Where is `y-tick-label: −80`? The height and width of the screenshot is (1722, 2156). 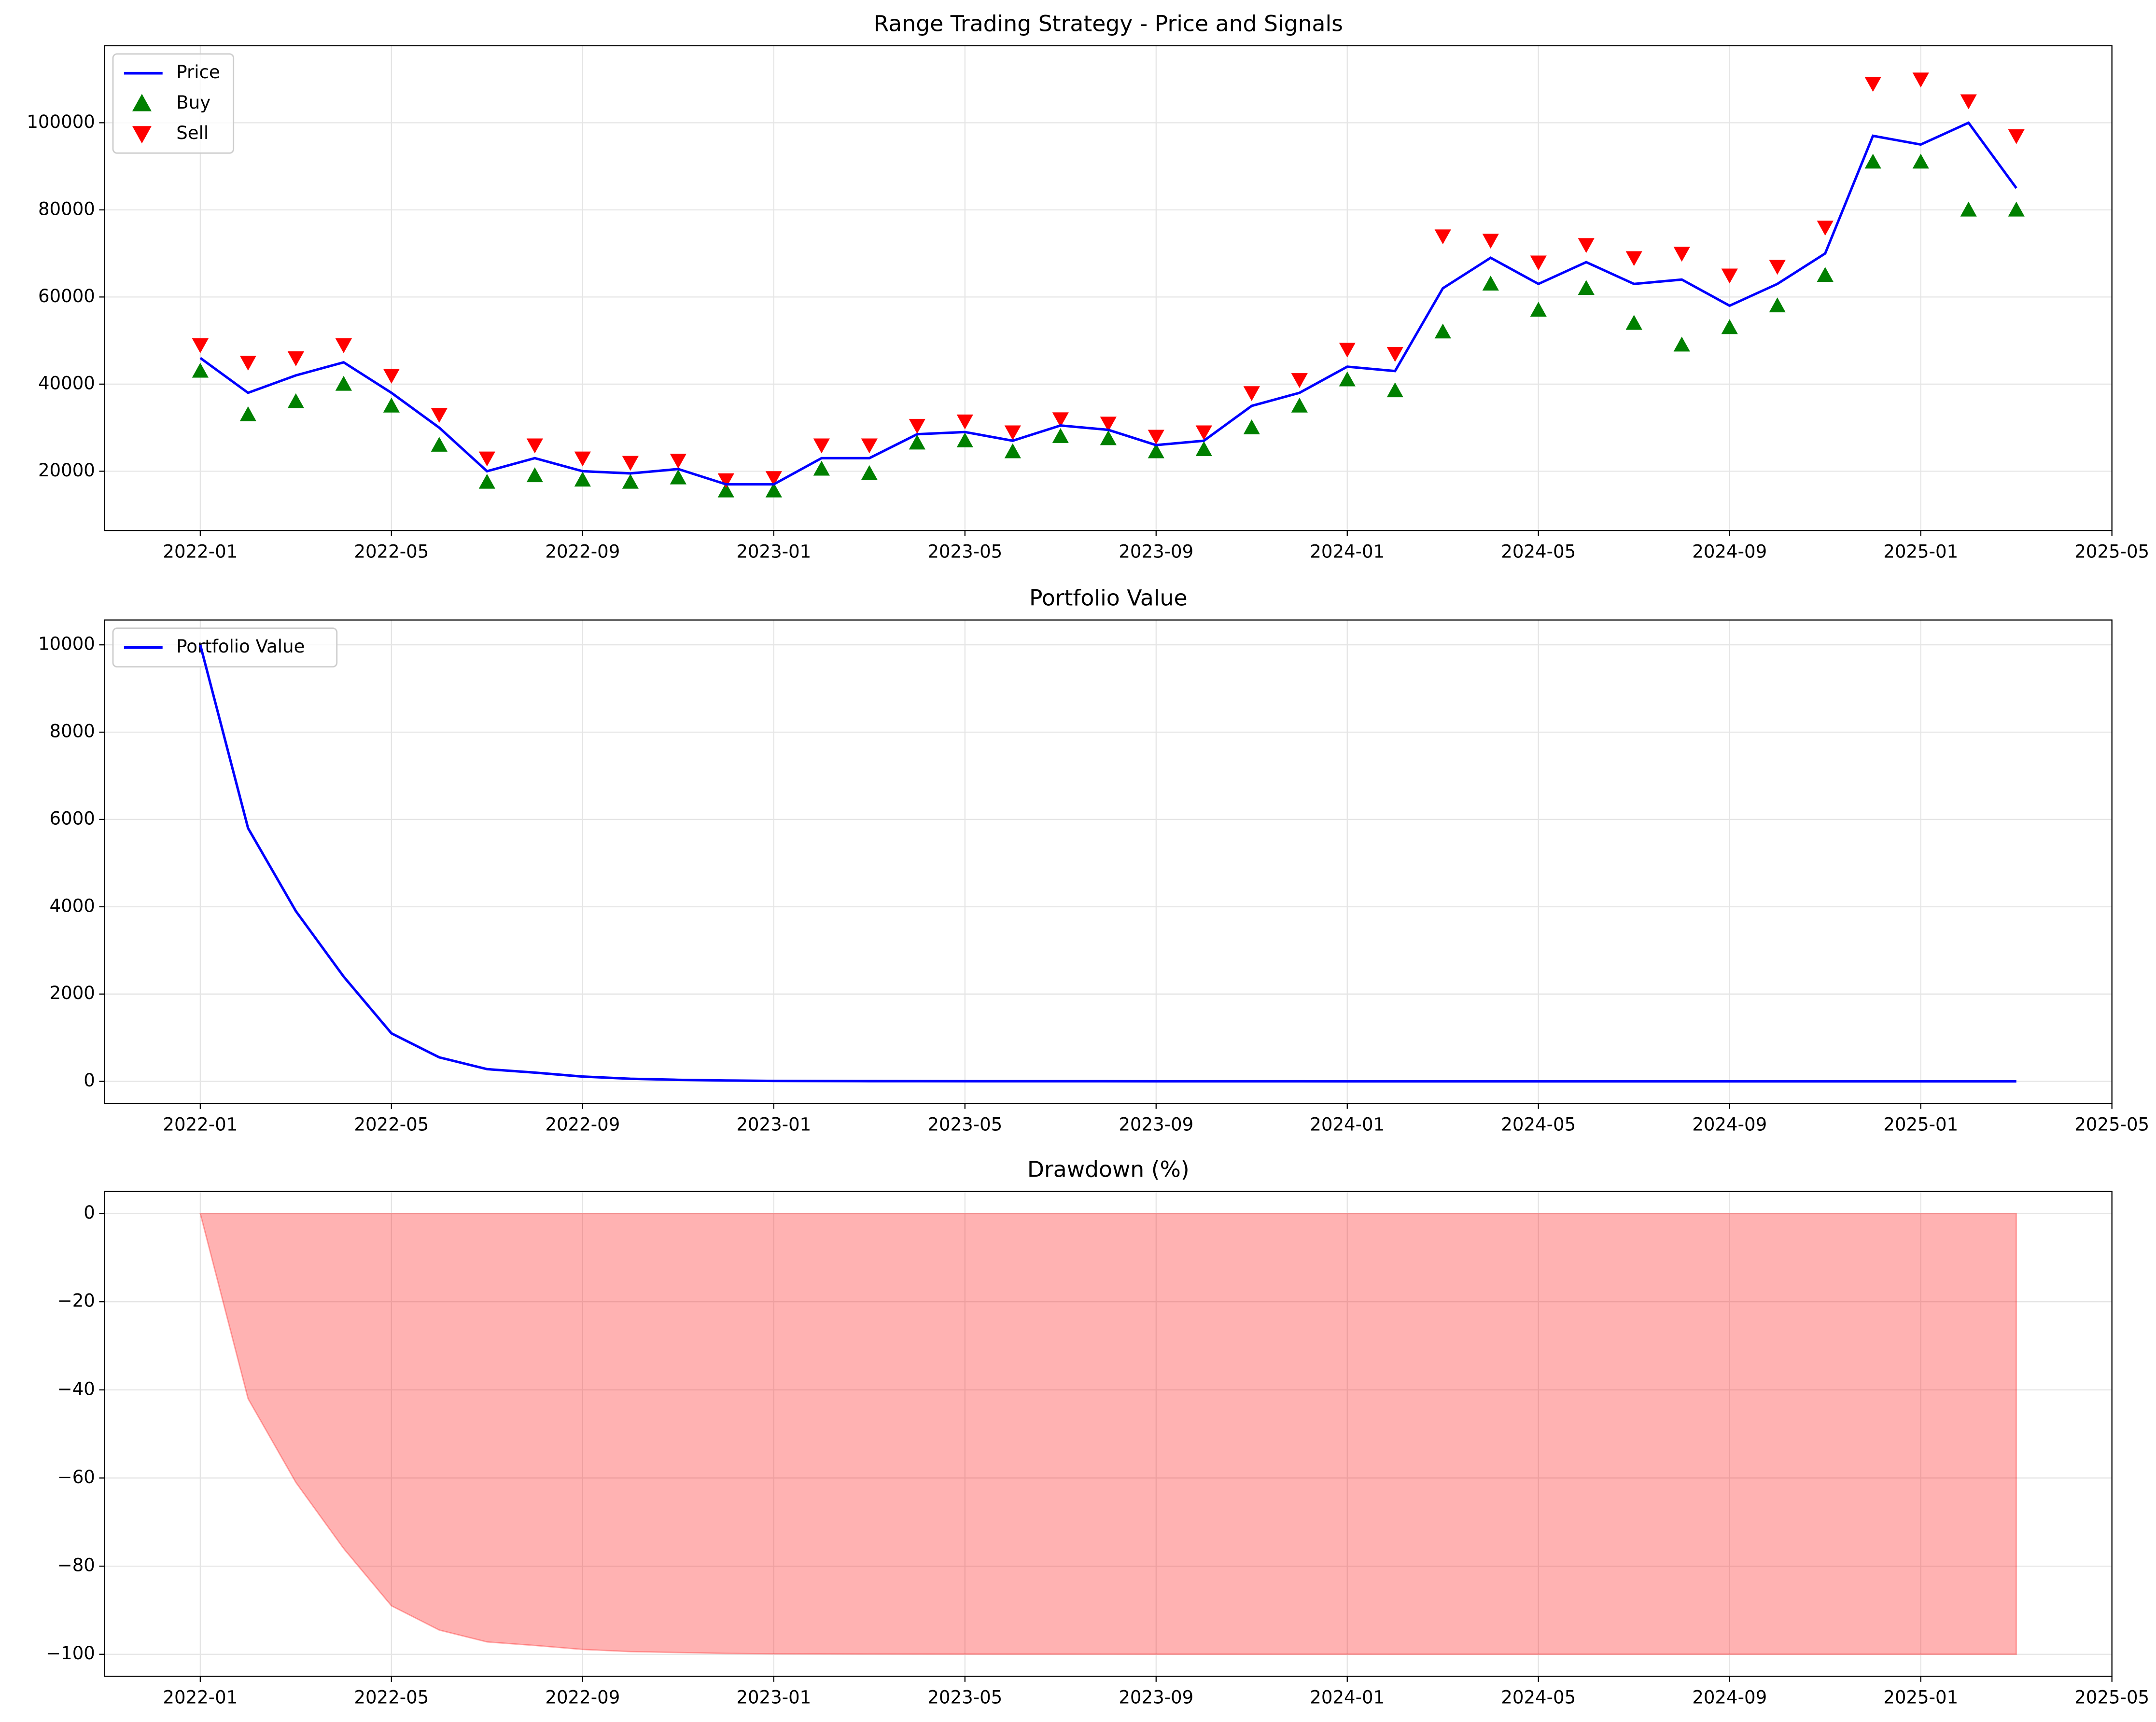
y-tick-label: −80 is located at coordinates (76, 1565).